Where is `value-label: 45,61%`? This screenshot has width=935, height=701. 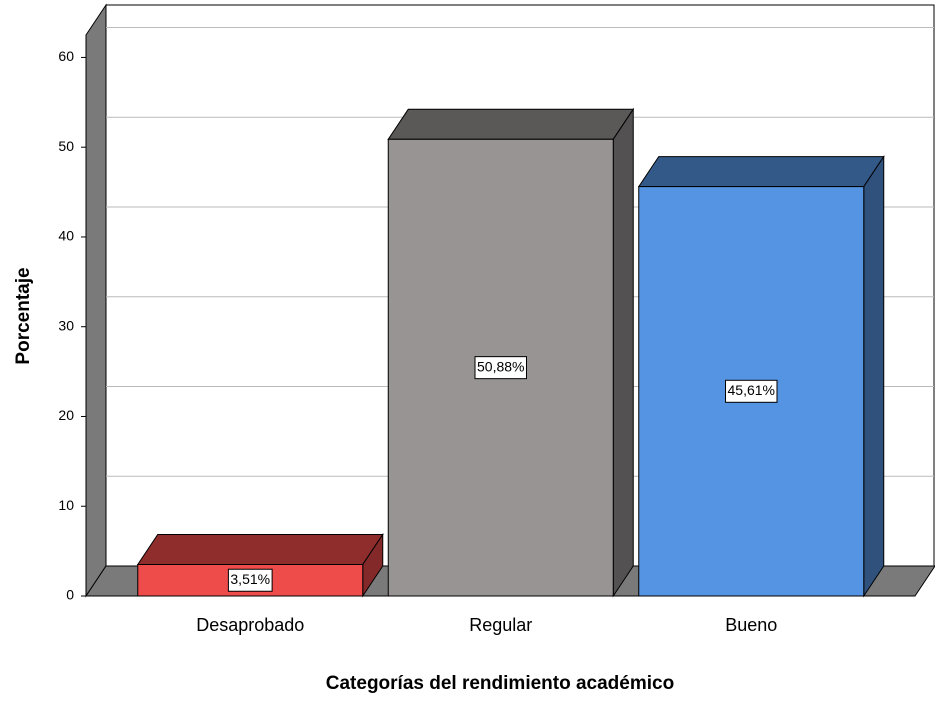
value-label: 45,61% is located at coordinates (751, 390).